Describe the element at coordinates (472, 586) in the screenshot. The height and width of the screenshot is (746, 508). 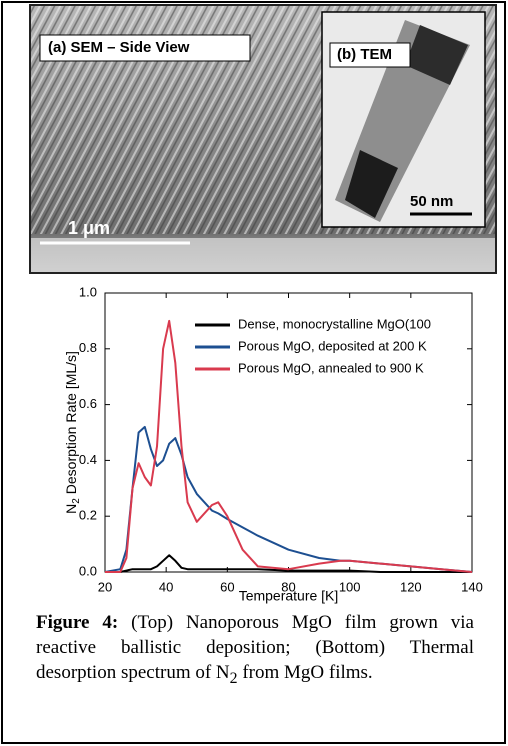
I see `x-tick-label: 140` at that location.